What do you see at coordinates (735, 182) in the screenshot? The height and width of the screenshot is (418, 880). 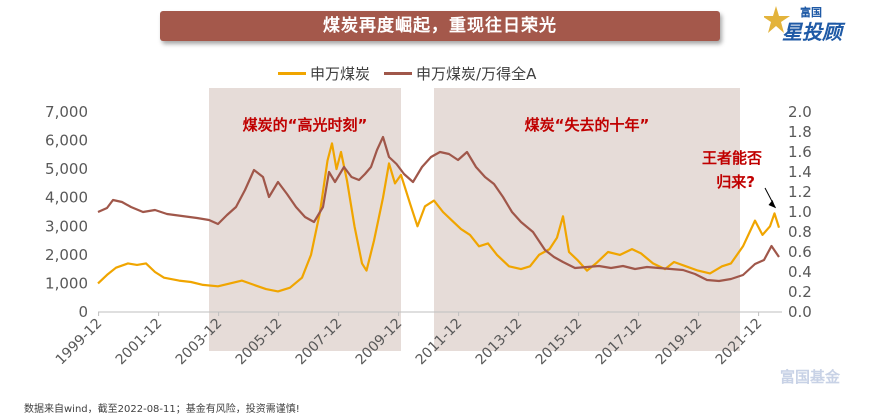 I see `annotation-text-line2: 归来?` at bounding box center [735, 182].